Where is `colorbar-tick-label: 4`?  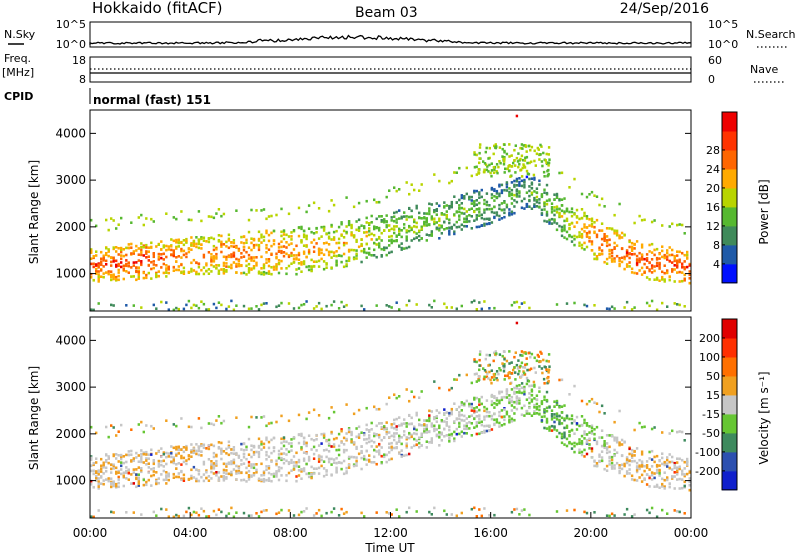 colorbar-tick-label: 4 is located at coordinates (716, 264).